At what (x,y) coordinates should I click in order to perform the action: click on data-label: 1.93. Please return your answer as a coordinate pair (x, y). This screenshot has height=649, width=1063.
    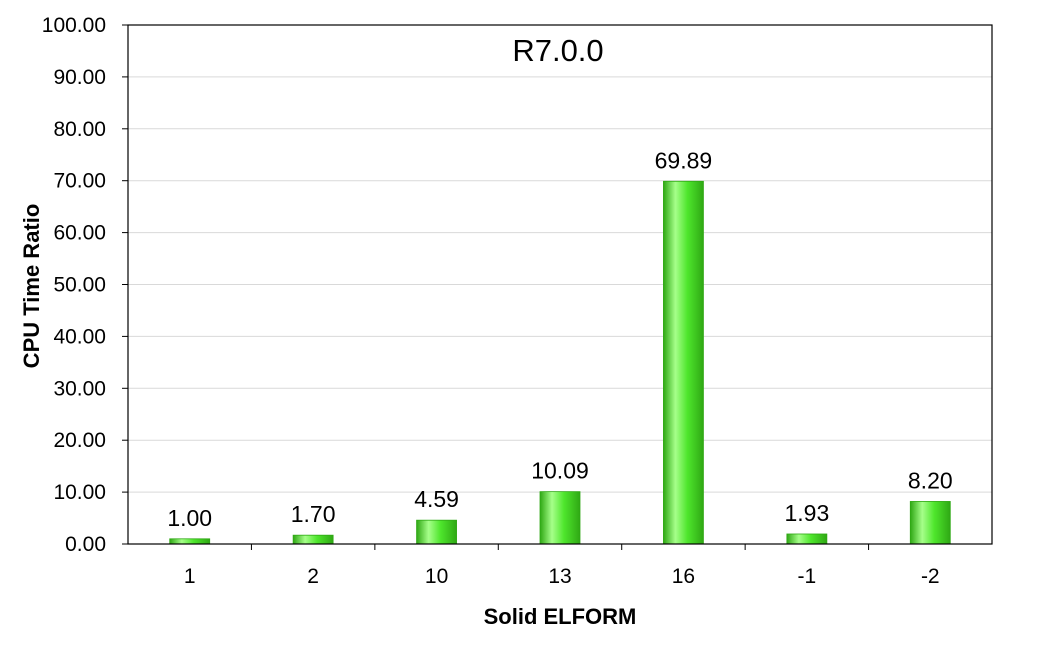
    Looking at the image, I should click on (806, 513).